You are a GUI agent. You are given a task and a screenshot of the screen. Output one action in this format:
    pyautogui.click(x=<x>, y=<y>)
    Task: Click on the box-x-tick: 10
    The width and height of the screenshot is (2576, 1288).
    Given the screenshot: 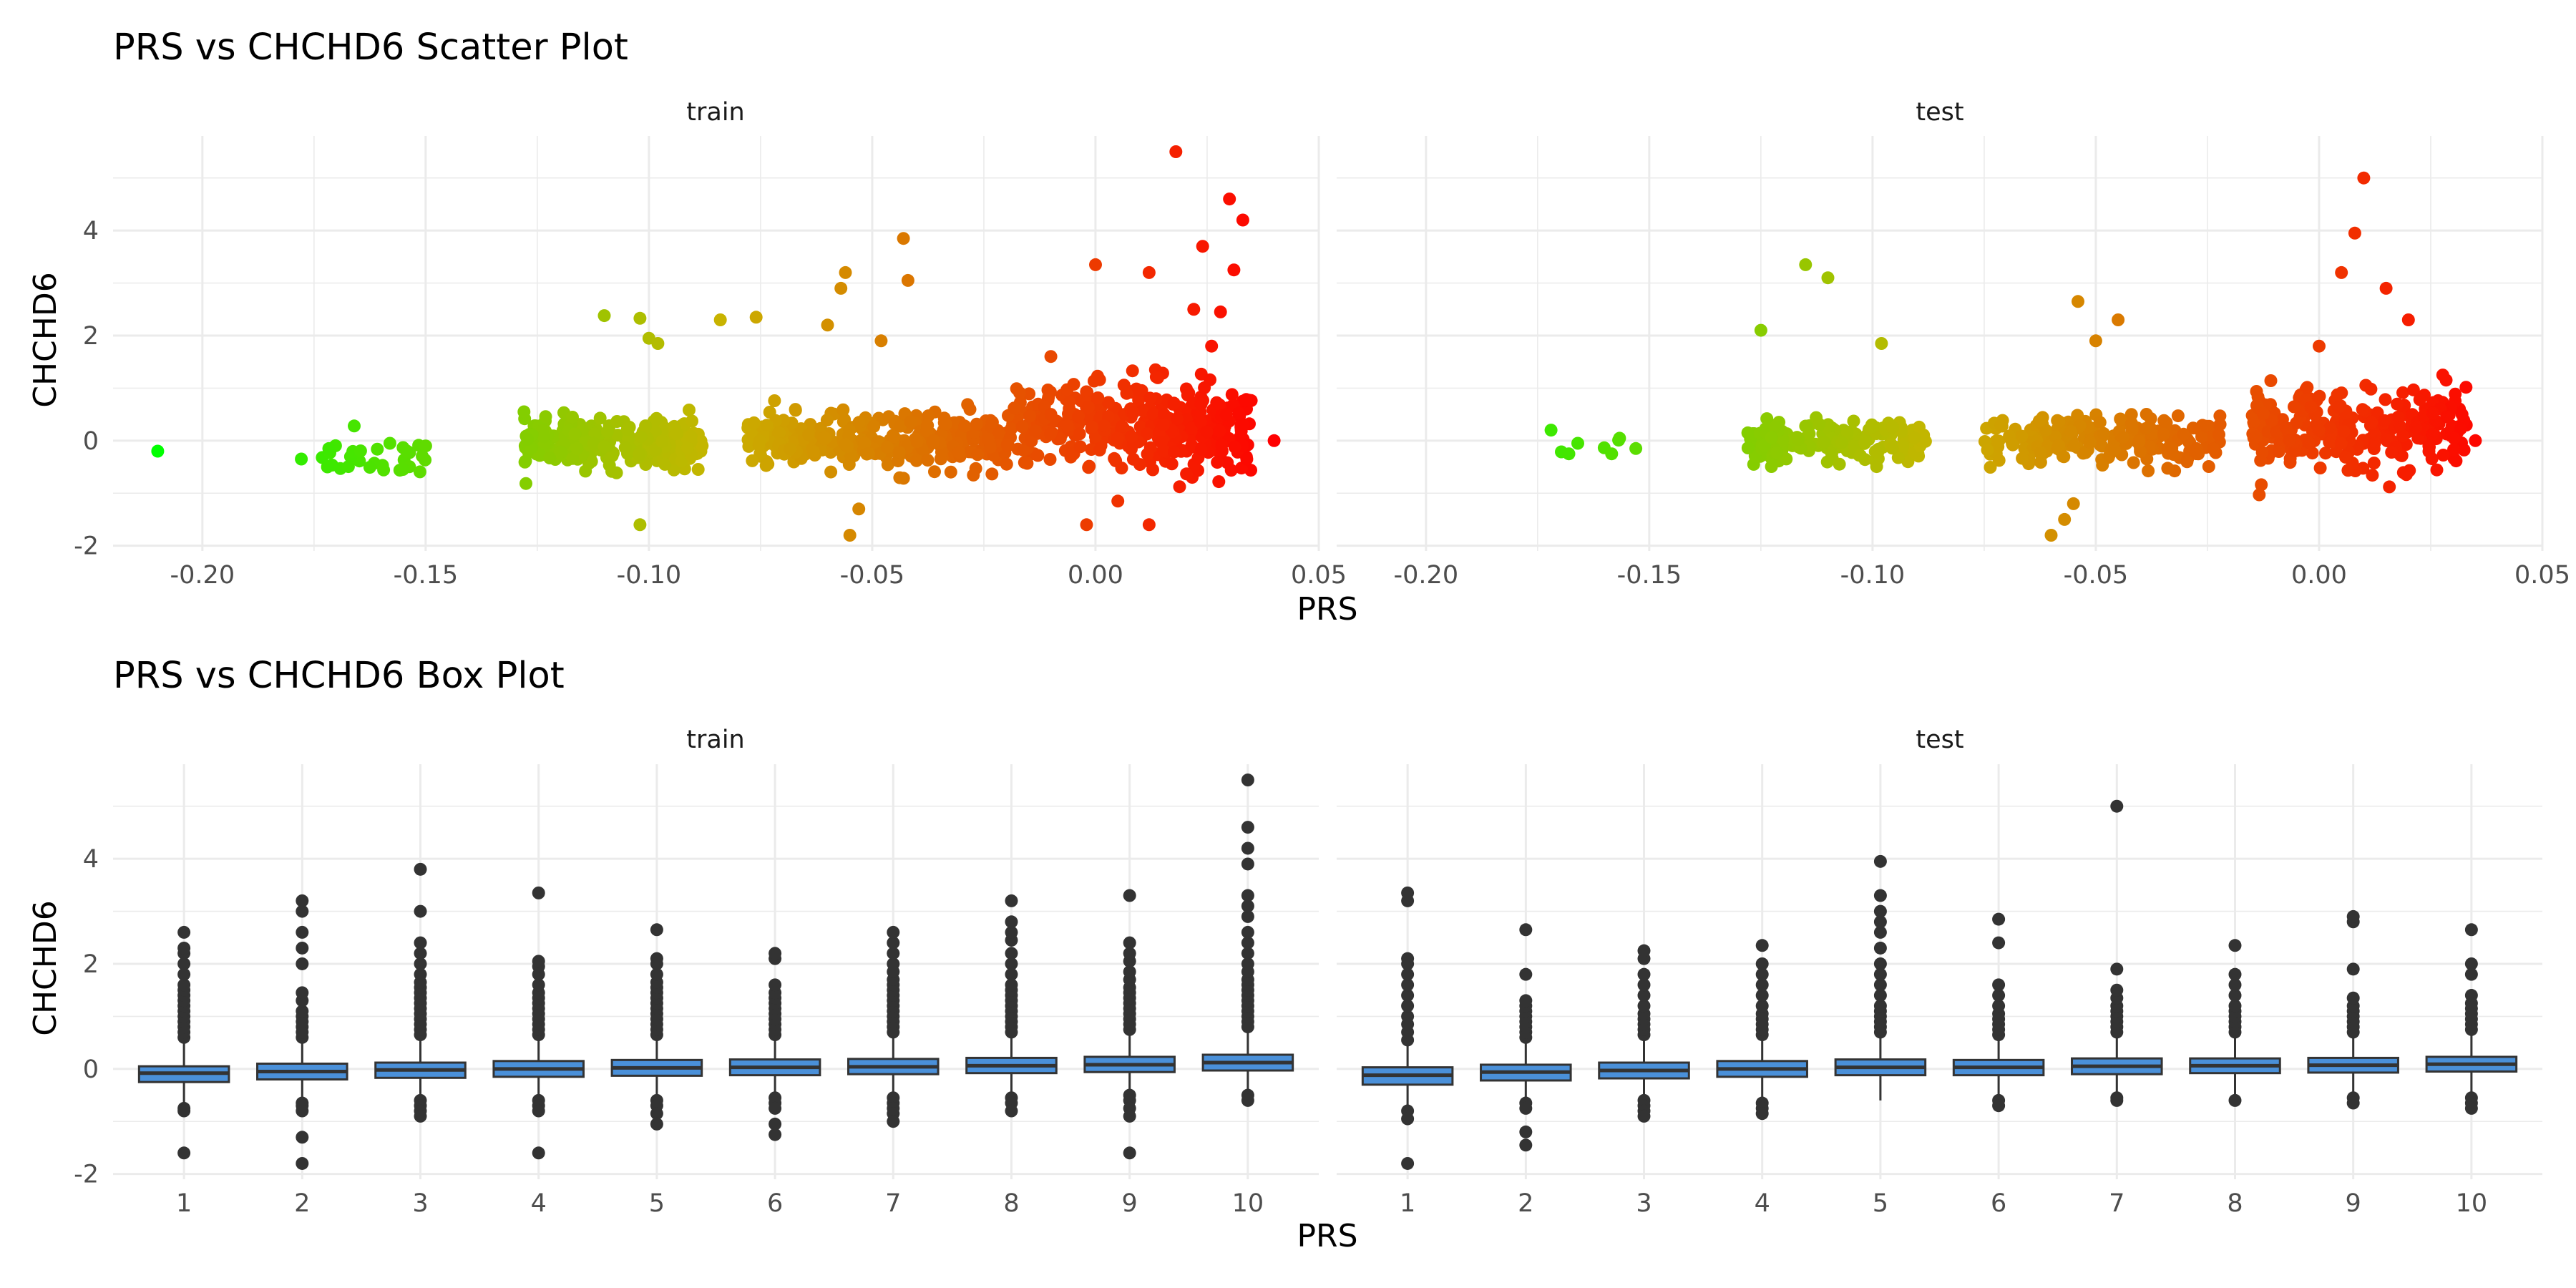 What is the action you would take?
    pyautogui.click(x=1248, y=1203)
    